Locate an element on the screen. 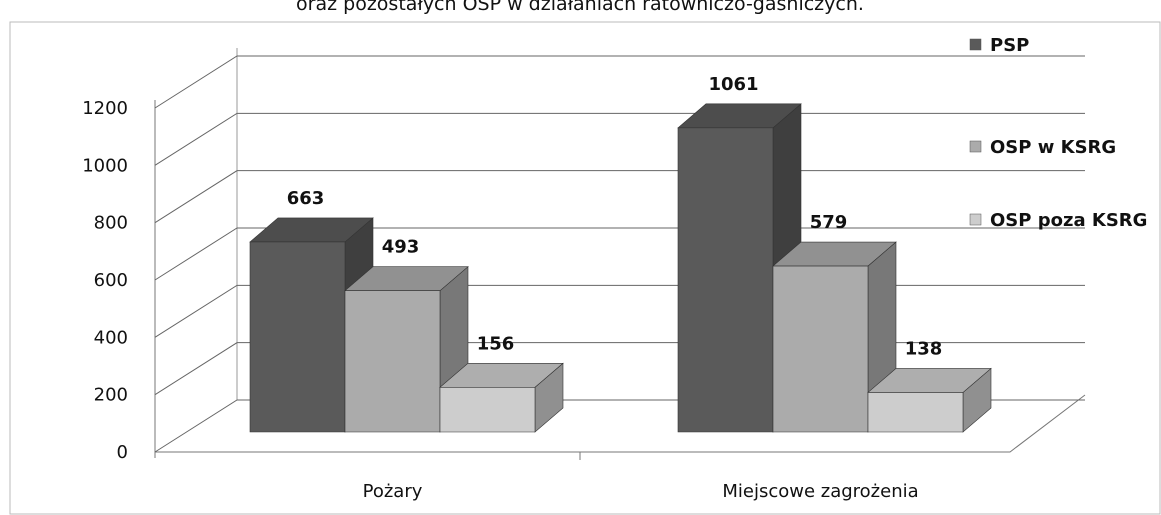  y-tick-label: 1200 is located at coordinates (105, 108).